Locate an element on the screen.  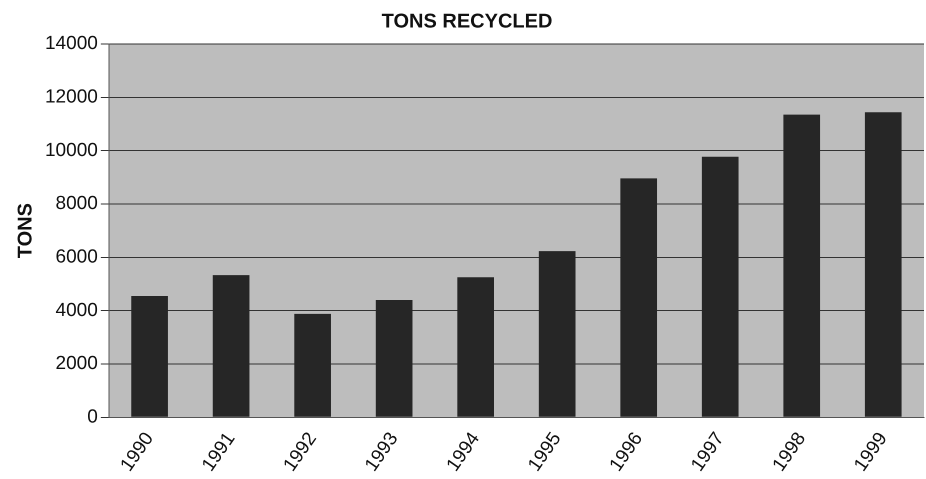
y-tick-label: 14000 is located at coordinates (71, 43).